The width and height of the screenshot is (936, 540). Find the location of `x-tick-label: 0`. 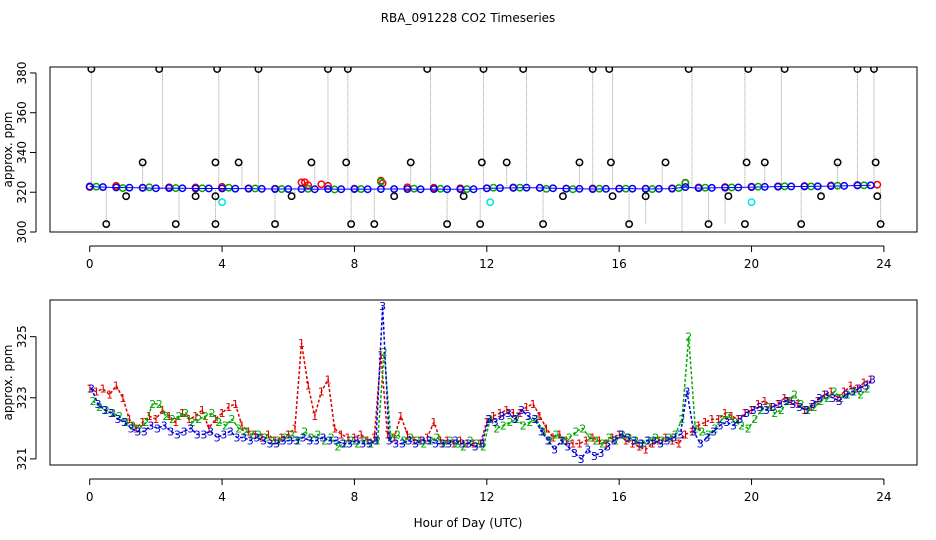

x-tick-label: 0 is located at coordinates (90, 264).